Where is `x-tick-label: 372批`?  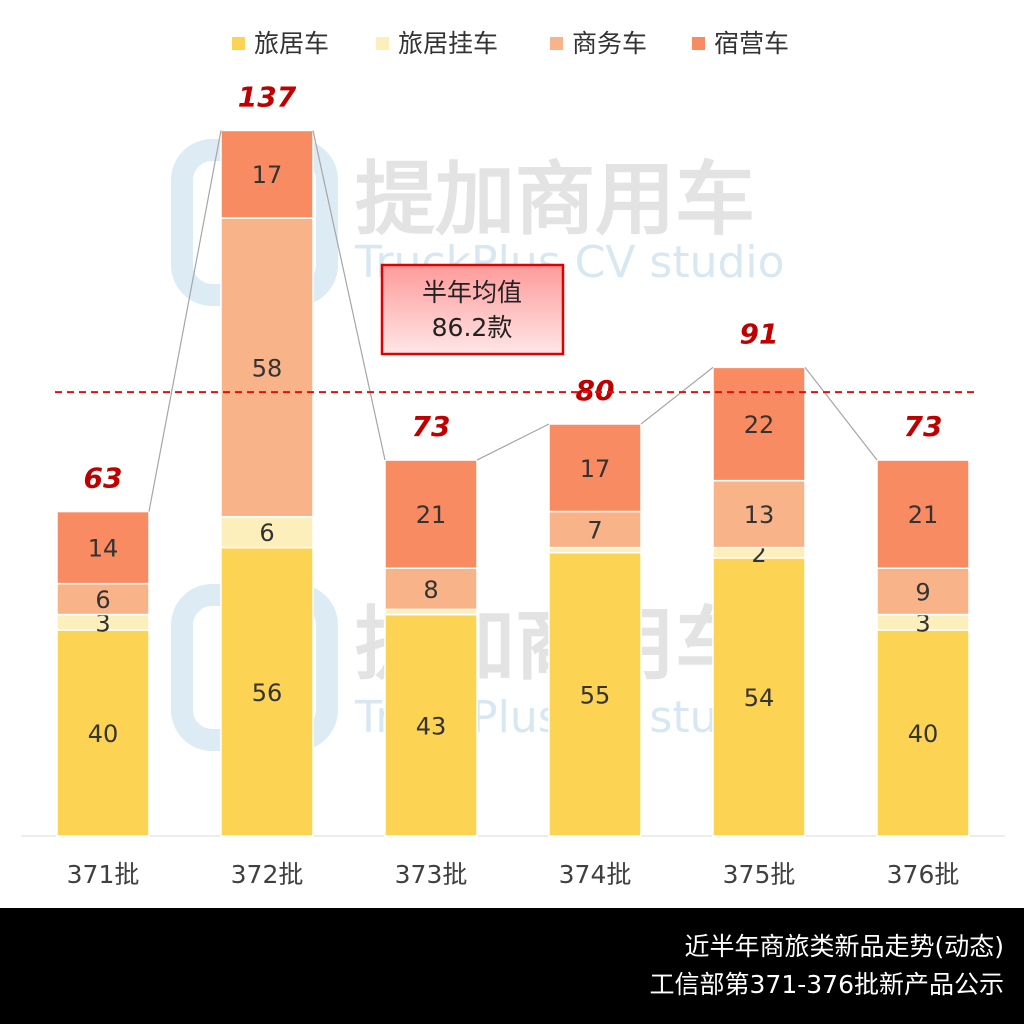
x-tick-label: 372批 is located at coordinates (267, 874).